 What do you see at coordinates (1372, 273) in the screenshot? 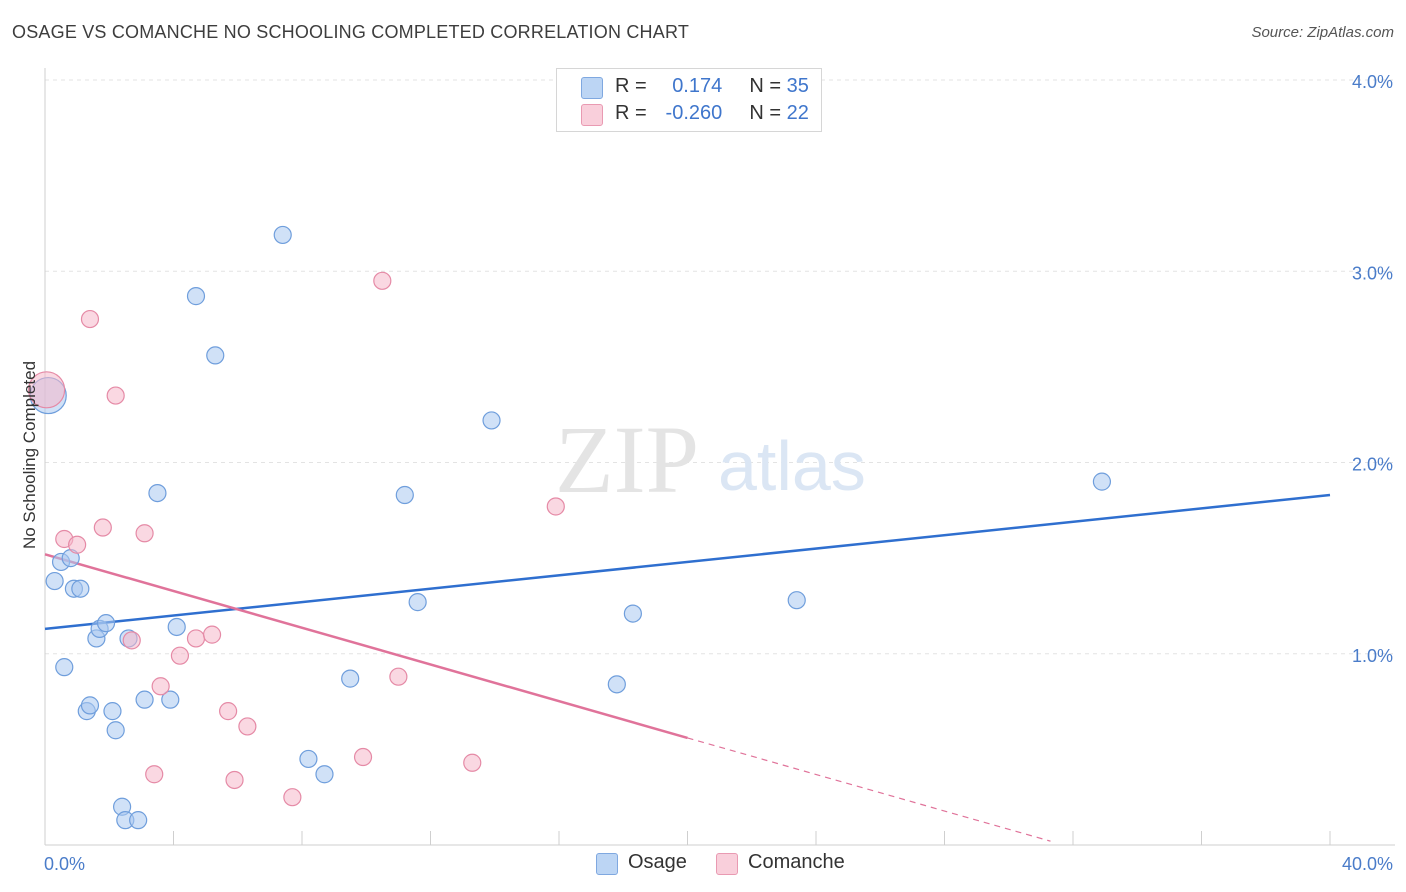
I see `y-tick-label: 3.0%` at bounding box center [1372, 273].